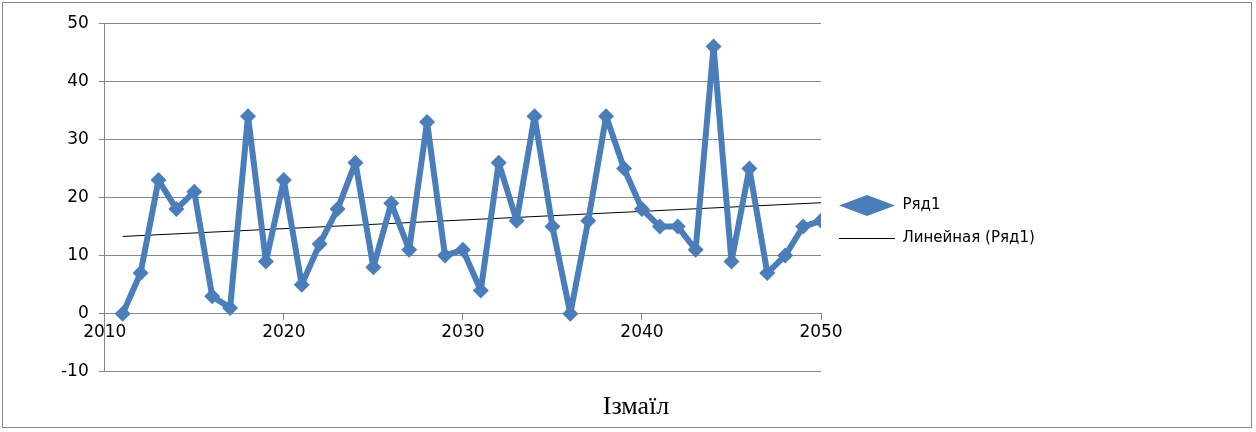 The image size is (1256, 432). I want to click on text: Ізмаїл, so click(636, 406).